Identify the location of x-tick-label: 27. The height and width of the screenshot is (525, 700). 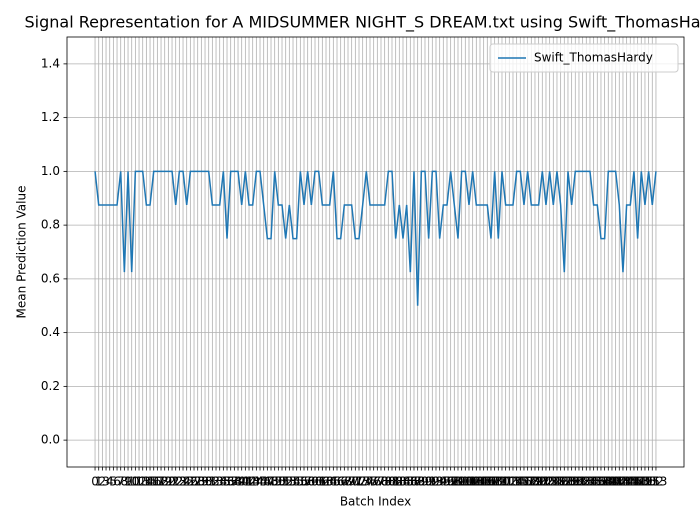
(193, 482).